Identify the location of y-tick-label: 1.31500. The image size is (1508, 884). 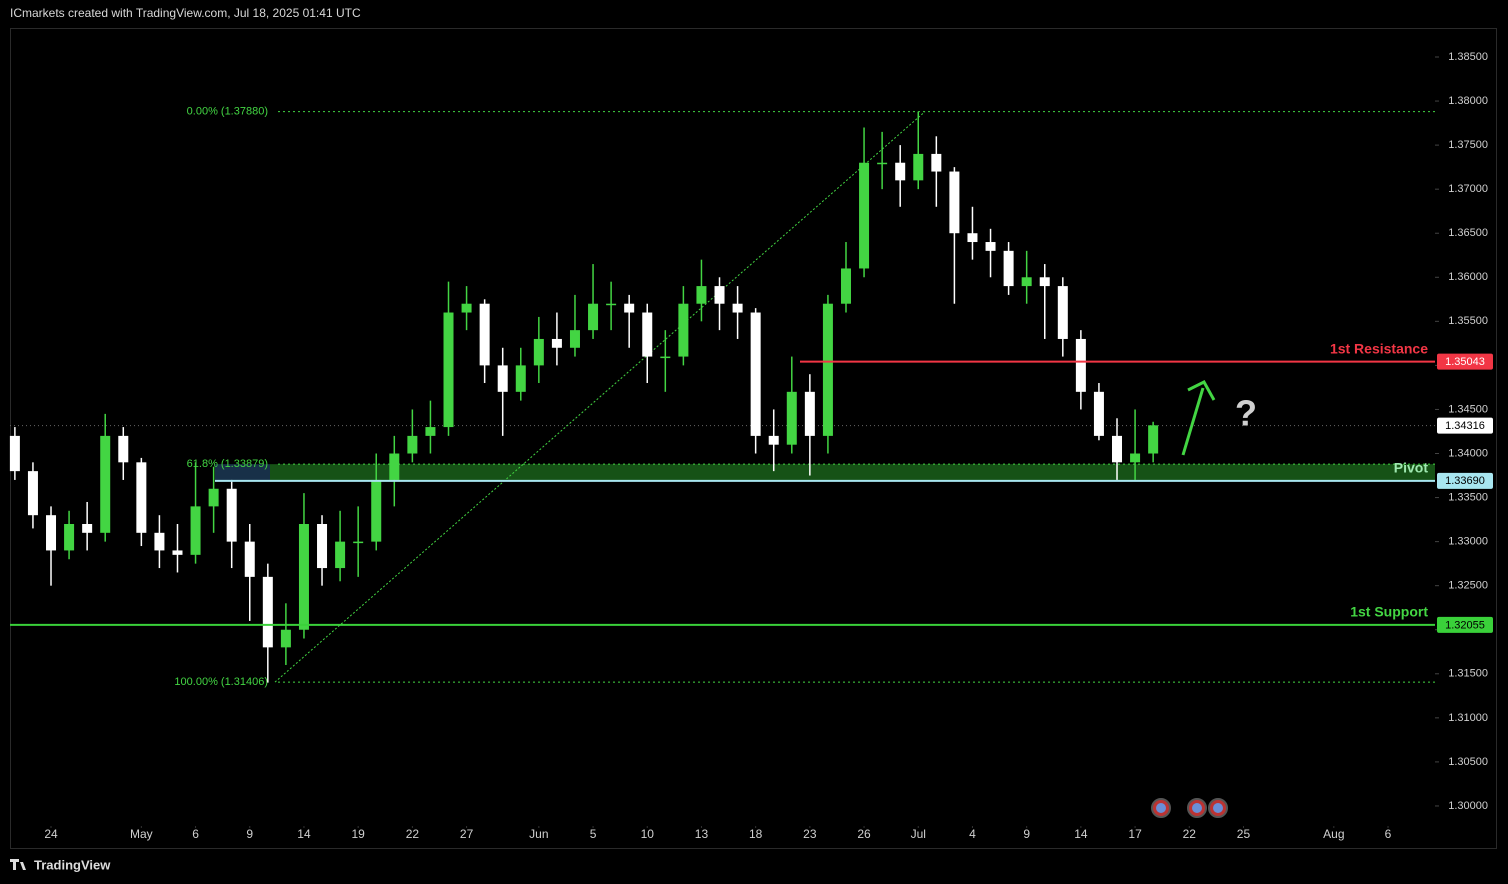
(1468, 674).